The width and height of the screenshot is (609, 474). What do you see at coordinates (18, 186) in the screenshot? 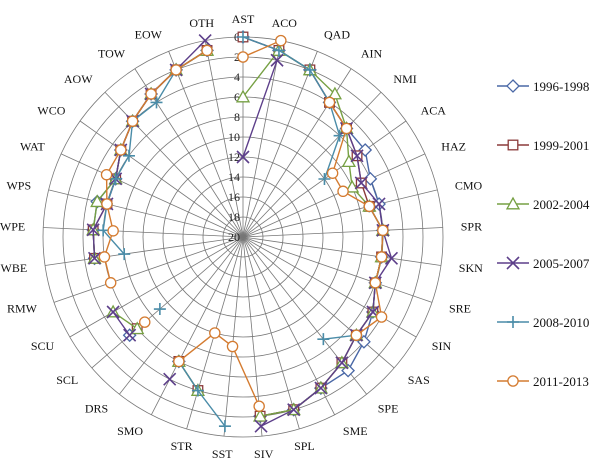
I see `category-label: WPS` at bounding box center [18, 186].